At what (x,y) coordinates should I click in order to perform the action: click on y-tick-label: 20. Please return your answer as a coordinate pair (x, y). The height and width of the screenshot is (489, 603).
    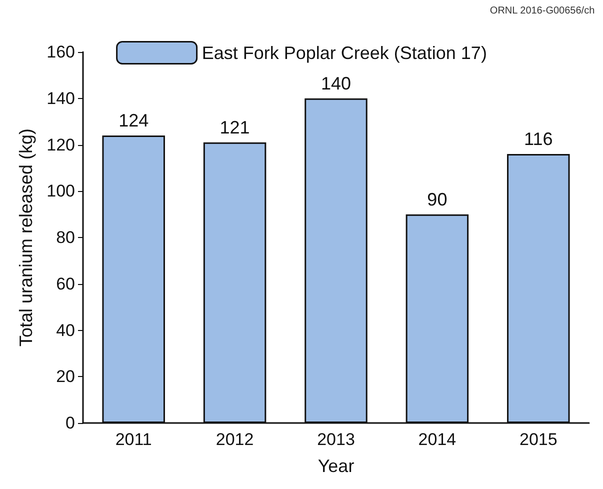
    Looking at the image, I should click on (65, 376).